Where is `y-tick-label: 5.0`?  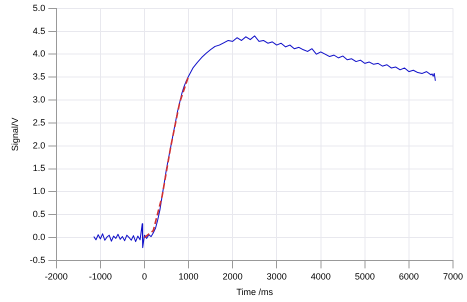 y-tick-label: 5.0 is located at coordinates (39, 7).